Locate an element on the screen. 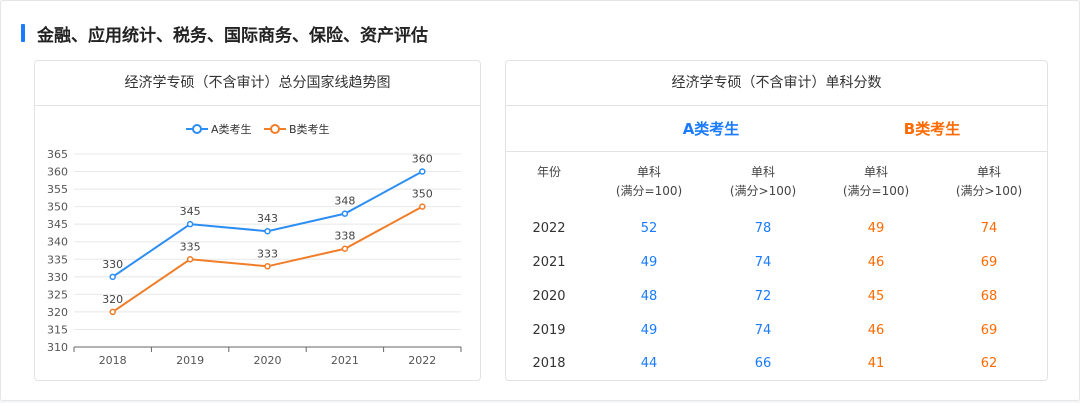 The width and height of the screenshot is (1080, 403). year-cell: 2020 is located at coordinates (549, 296).